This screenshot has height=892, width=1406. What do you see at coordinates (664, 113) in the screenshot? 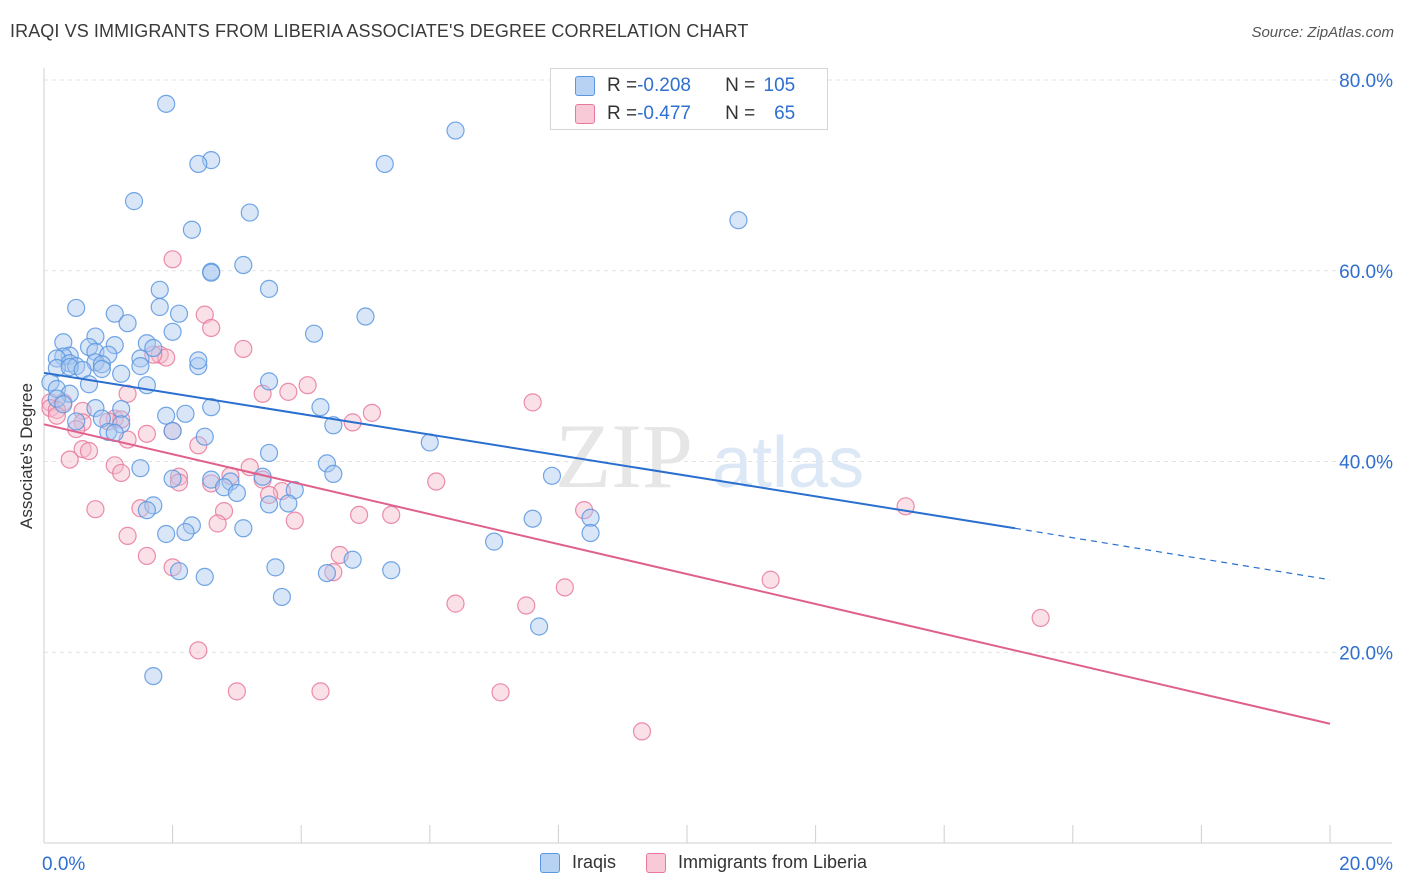
I see `legend-r-value: -0.477` at bounding box center [664, 113].